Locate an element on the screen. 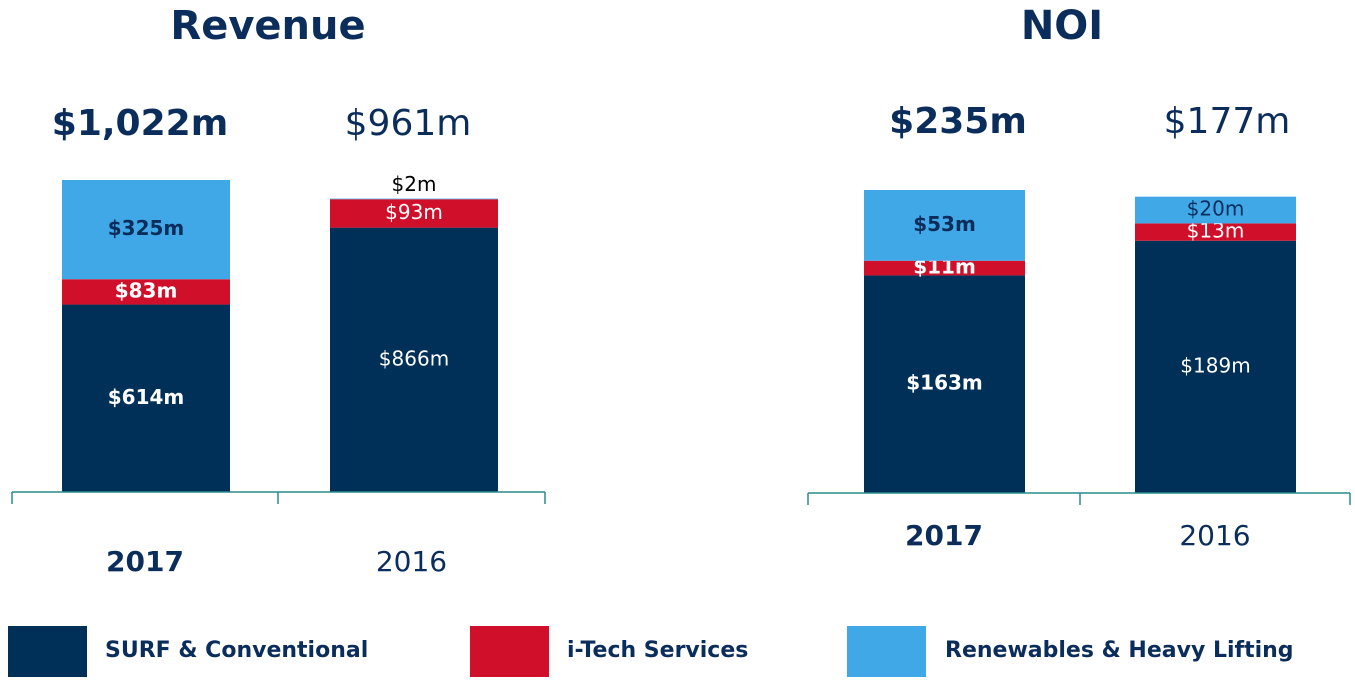  legend-label: SURF & Conventional is located at coordinates (236, 650).